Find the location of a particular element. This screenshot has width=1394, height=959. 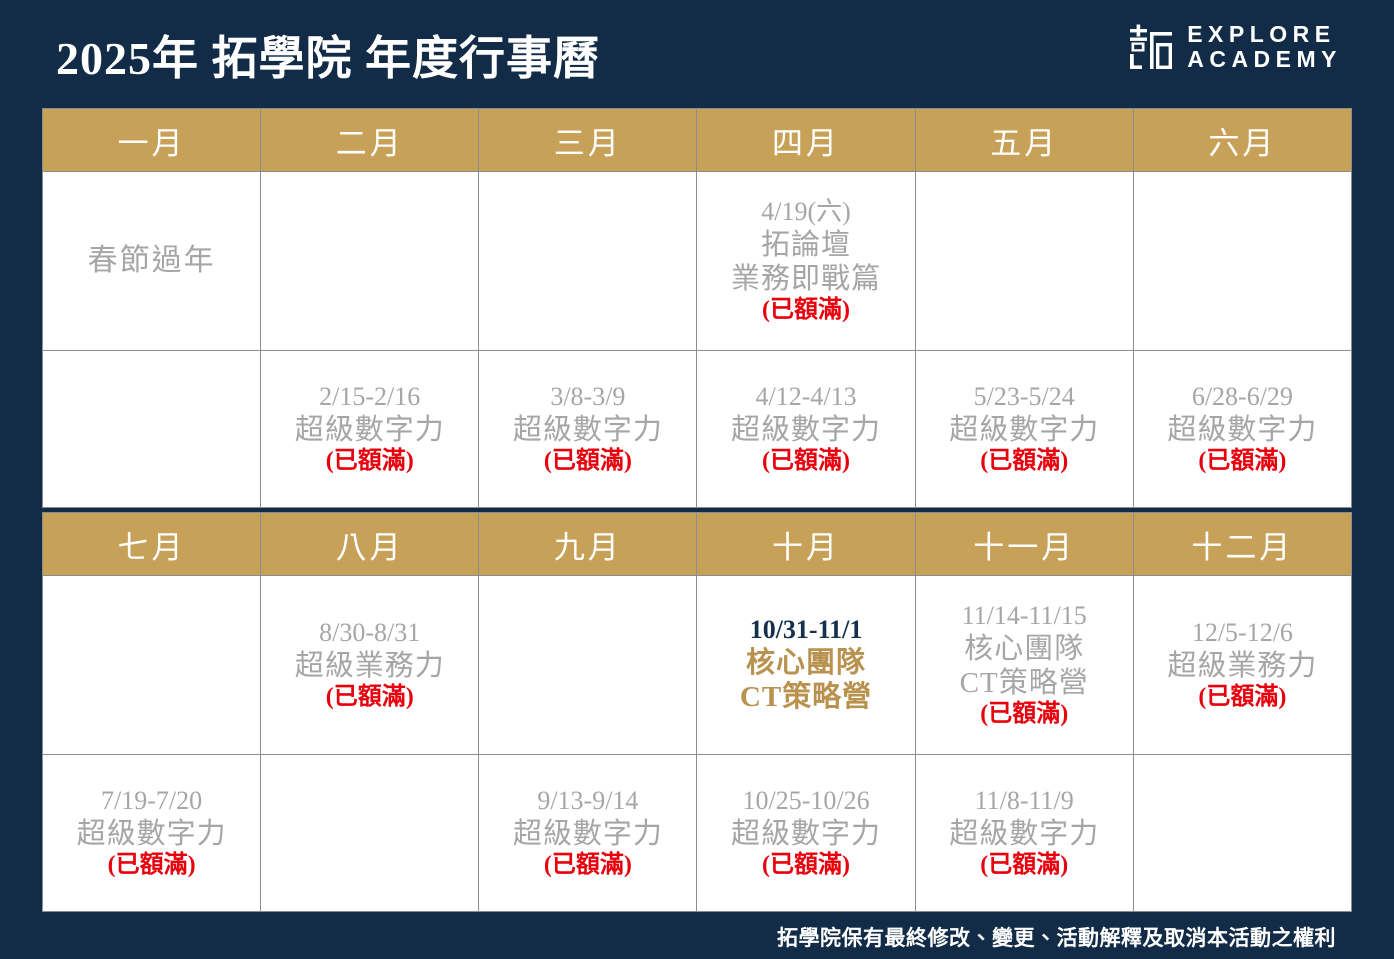

event-cell: 春節過年 is located at coordinates (151, 261).